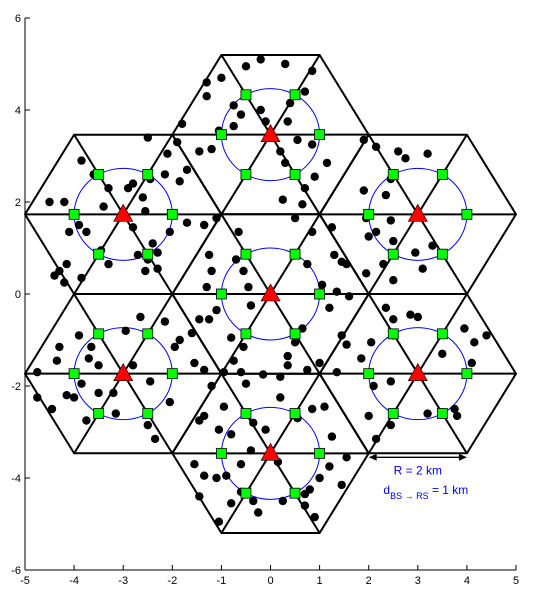 This screenshot has width=544, height=593. What do you see at coordinates (25, 581) in the screenshot?
I see `x-tick-label: -5` at bounding box center [25, 581].